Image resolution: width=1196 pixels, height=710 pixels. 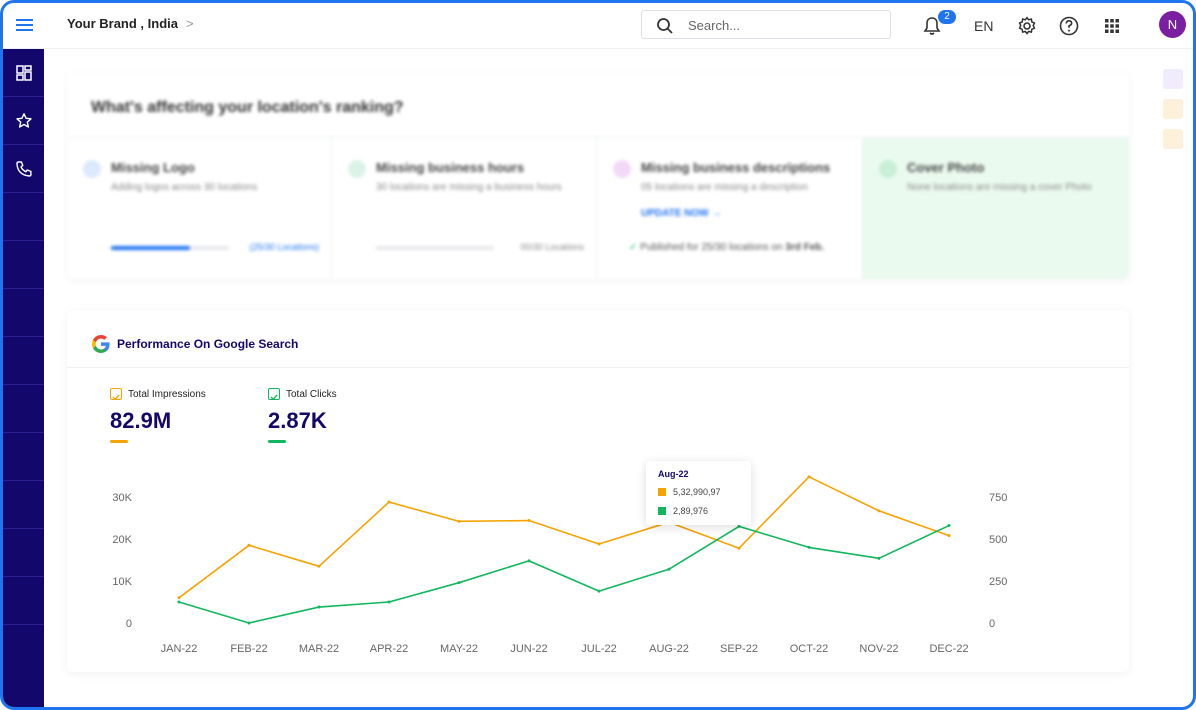 I want to click on card-title: Missing business descriptions, so click(x=736, y=167).